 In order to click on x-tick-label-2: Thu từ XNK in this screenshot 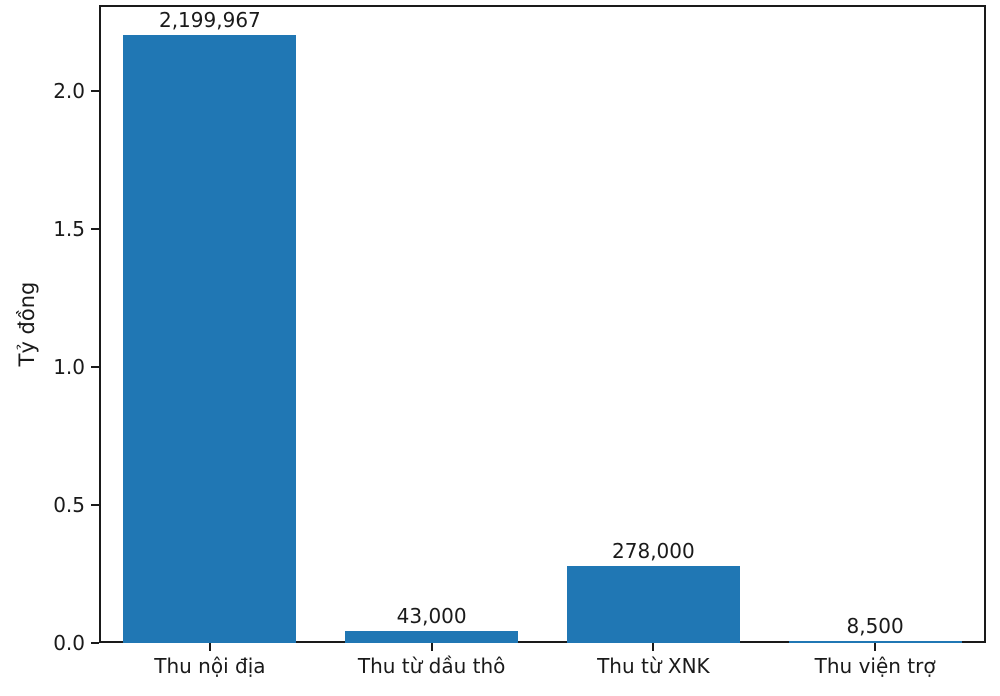, I will do `click(653, 666)`.